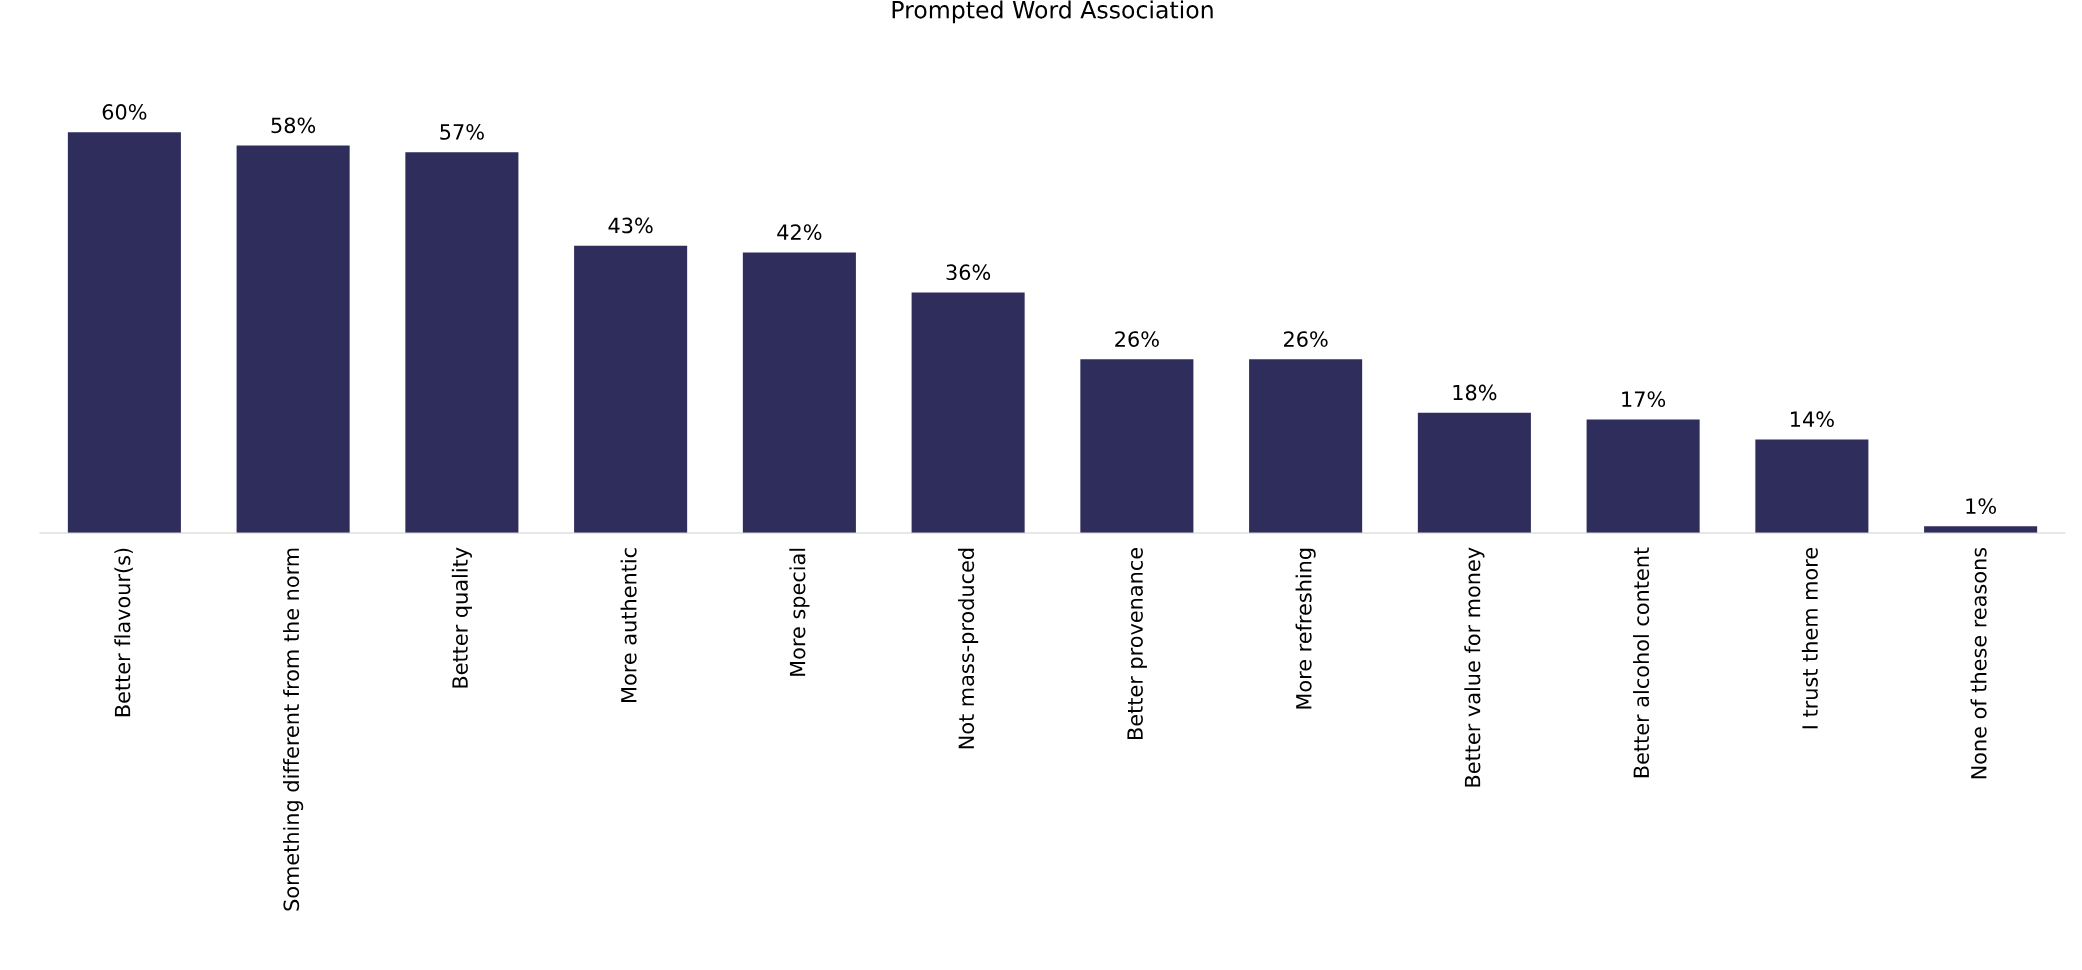 Image resolution: width=2082 pixels, height=970 pixels. What do you see at coordinates (1641, 662) in the screenshot?
I see `x-tick-label: Better alcohol content` at bounding box center [1641, 662].